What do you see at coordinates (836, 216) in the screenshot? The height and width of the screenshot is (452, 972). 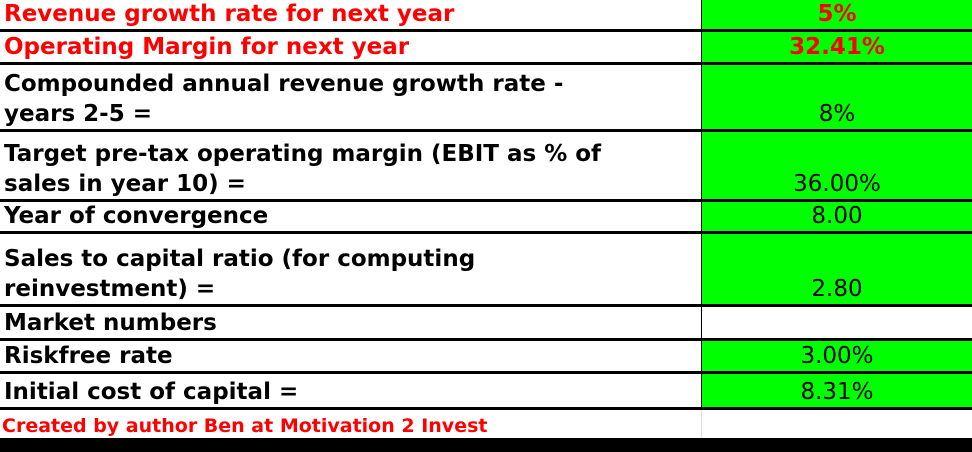 I see `value-year-of-convergence: 8.00` at bounding box center [836, 216].